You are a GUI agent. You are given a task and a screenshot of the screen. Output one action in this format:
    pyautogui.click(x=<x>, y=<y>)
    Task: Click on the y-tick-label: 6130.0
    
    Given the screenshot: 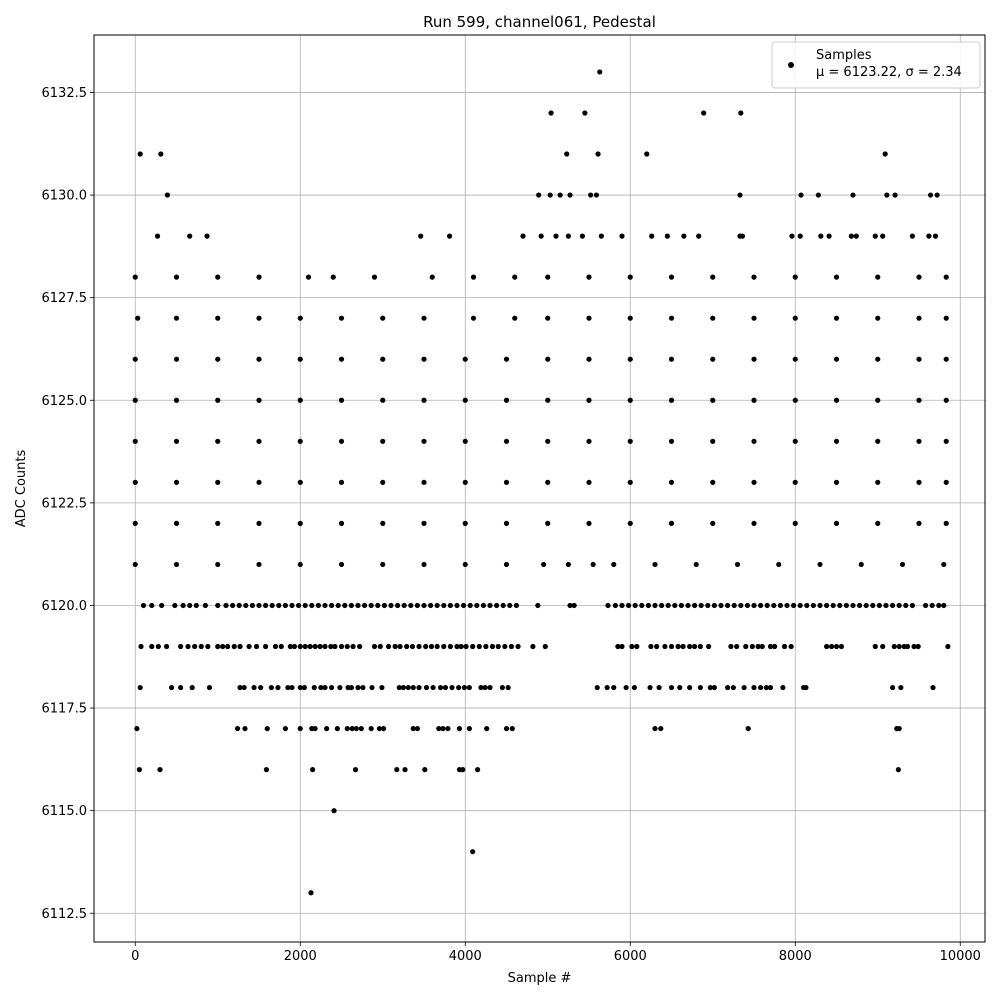 What is the action you would take?
    pyautogui.click(x=65, y=196)
    